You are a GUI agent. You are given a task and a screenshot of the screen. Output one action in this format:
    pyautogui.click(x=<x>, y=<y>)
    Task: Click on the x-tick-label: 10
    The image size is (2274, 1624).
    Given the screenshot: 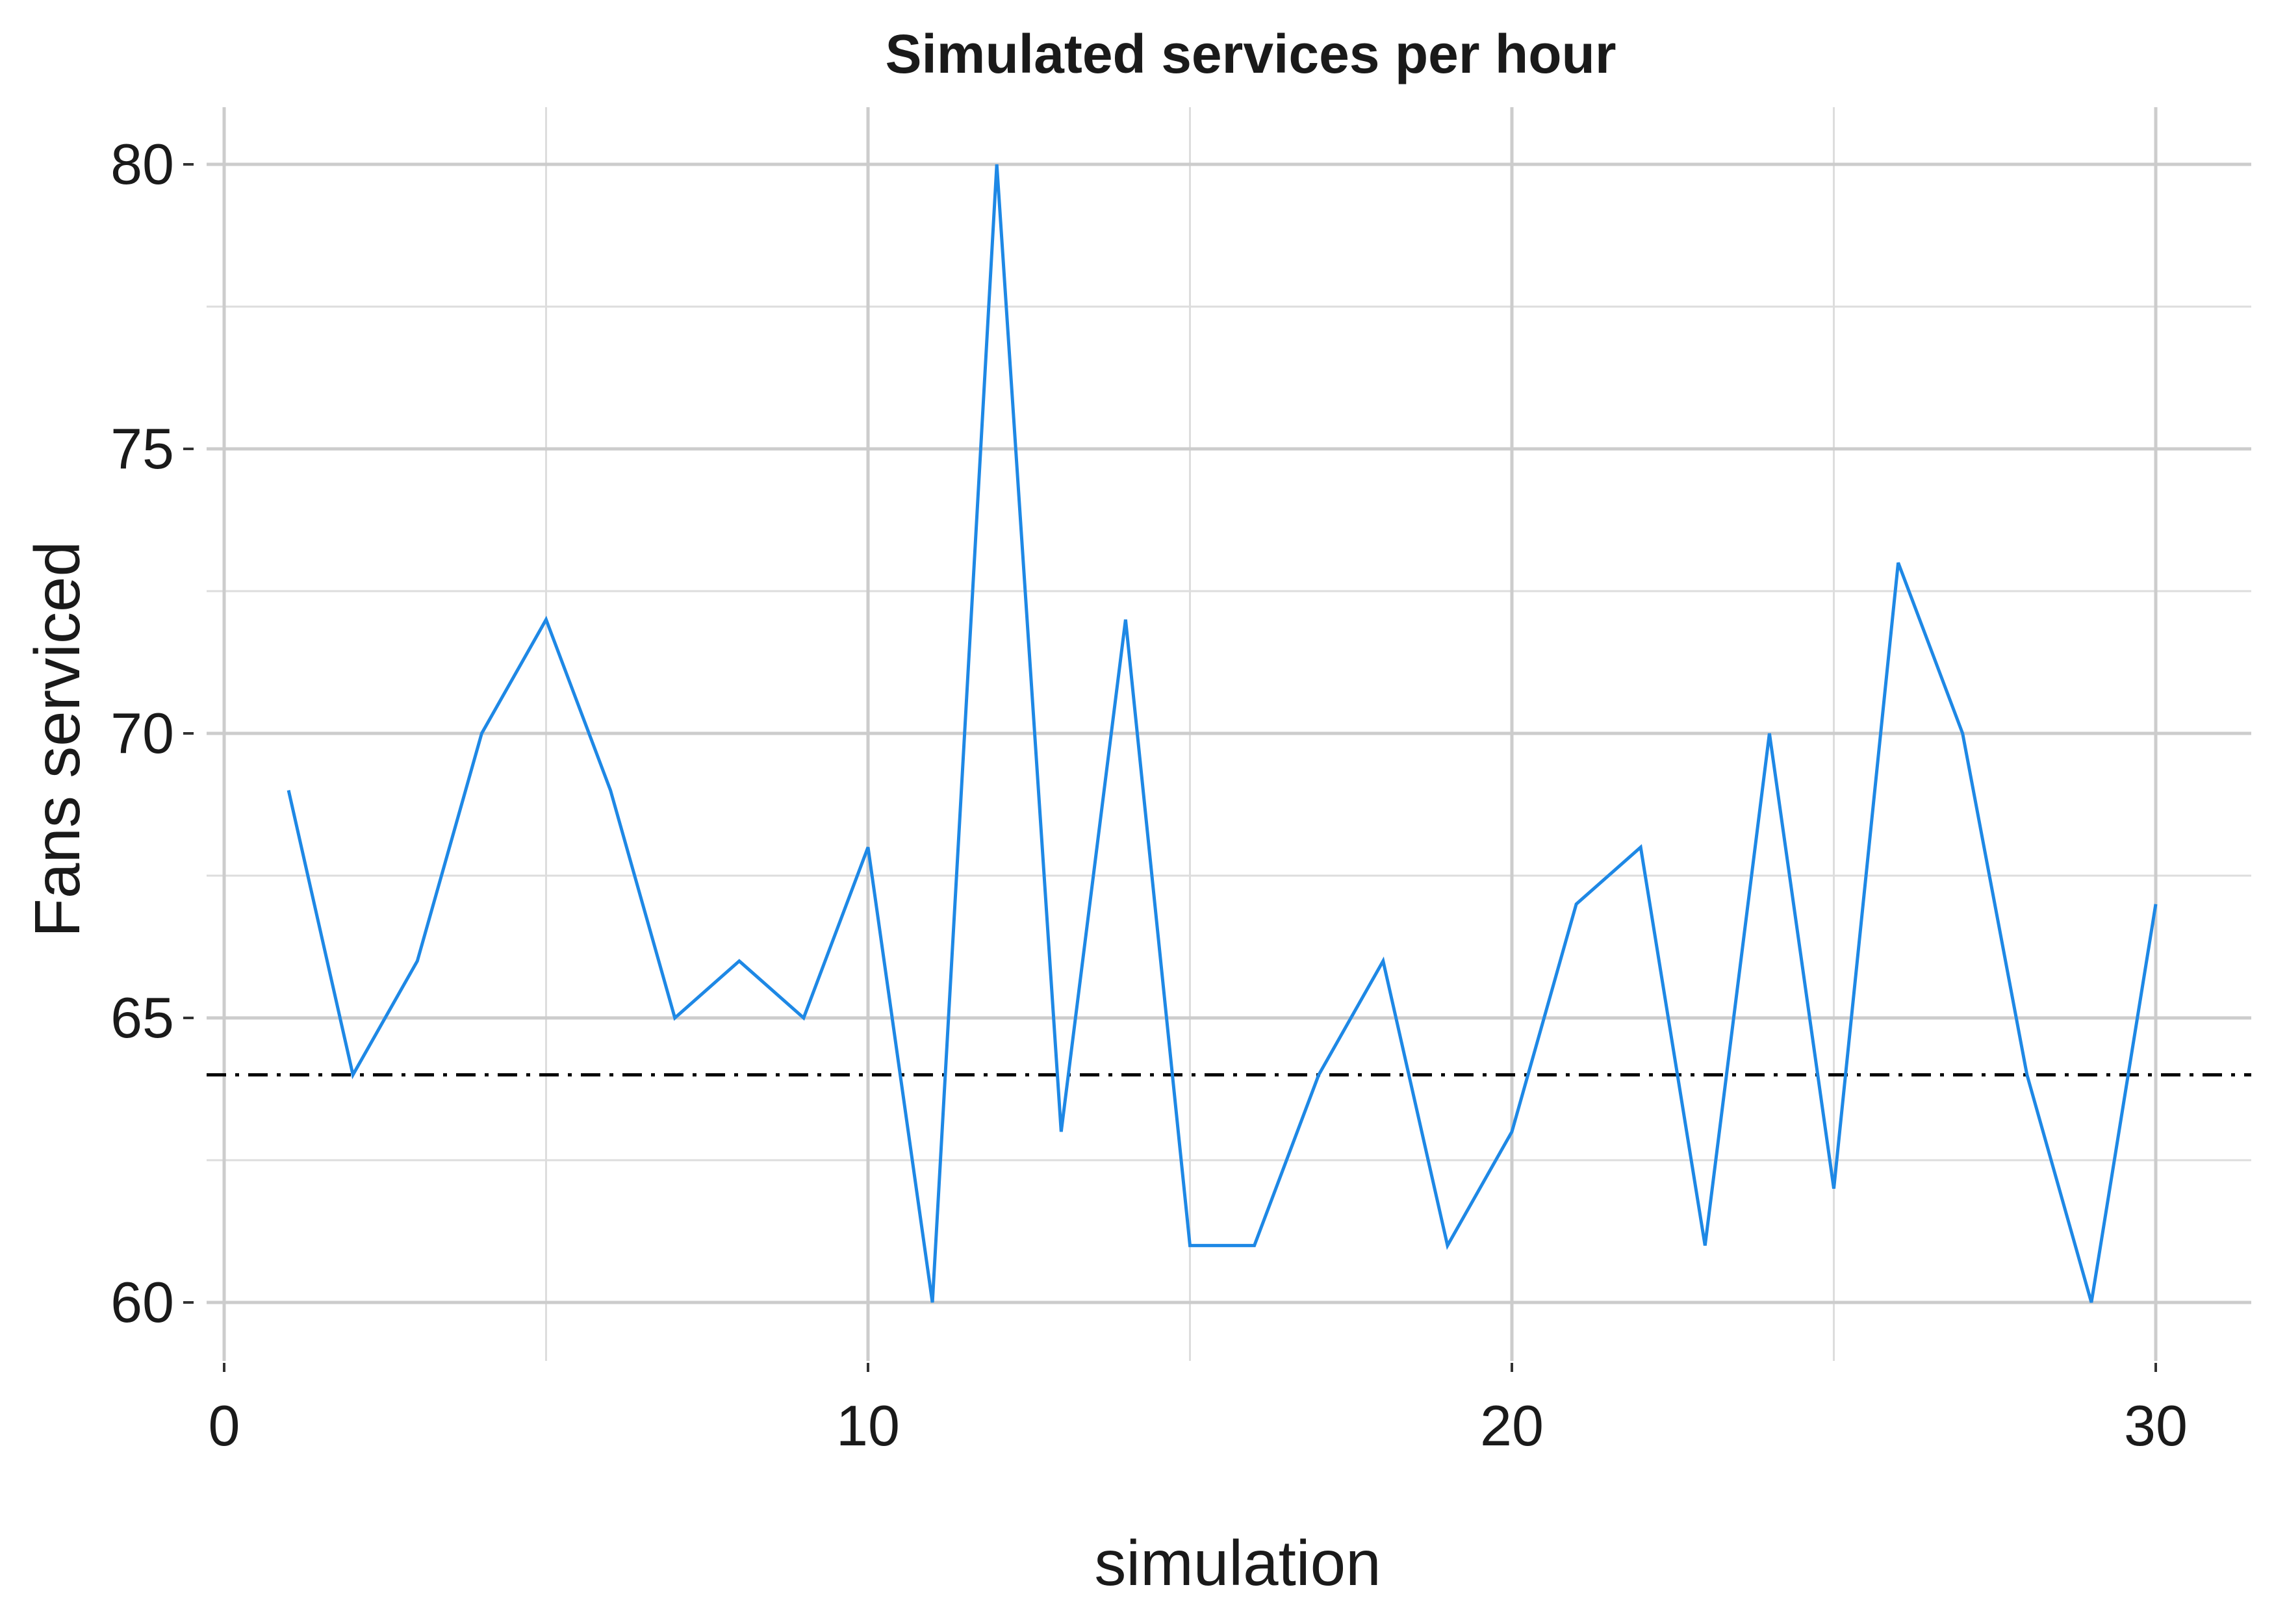 What is the action you would take?
    pyautogui.click(x=868, y=1425)
    